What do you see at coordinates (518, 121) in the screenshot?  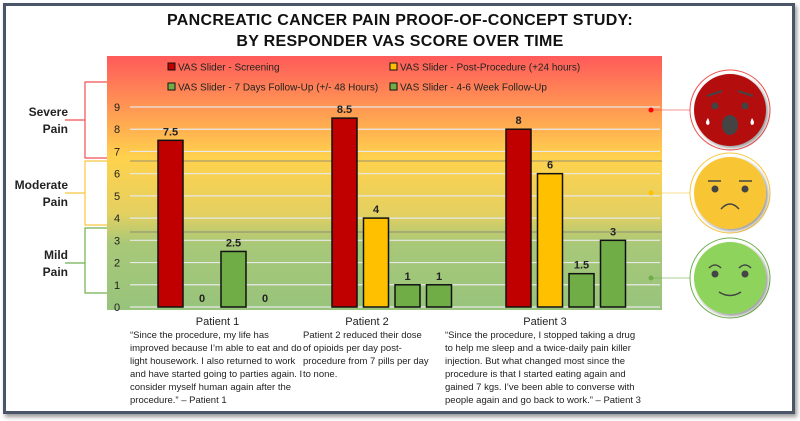 I see `data-label: 8` at bounding box center [518, 121].